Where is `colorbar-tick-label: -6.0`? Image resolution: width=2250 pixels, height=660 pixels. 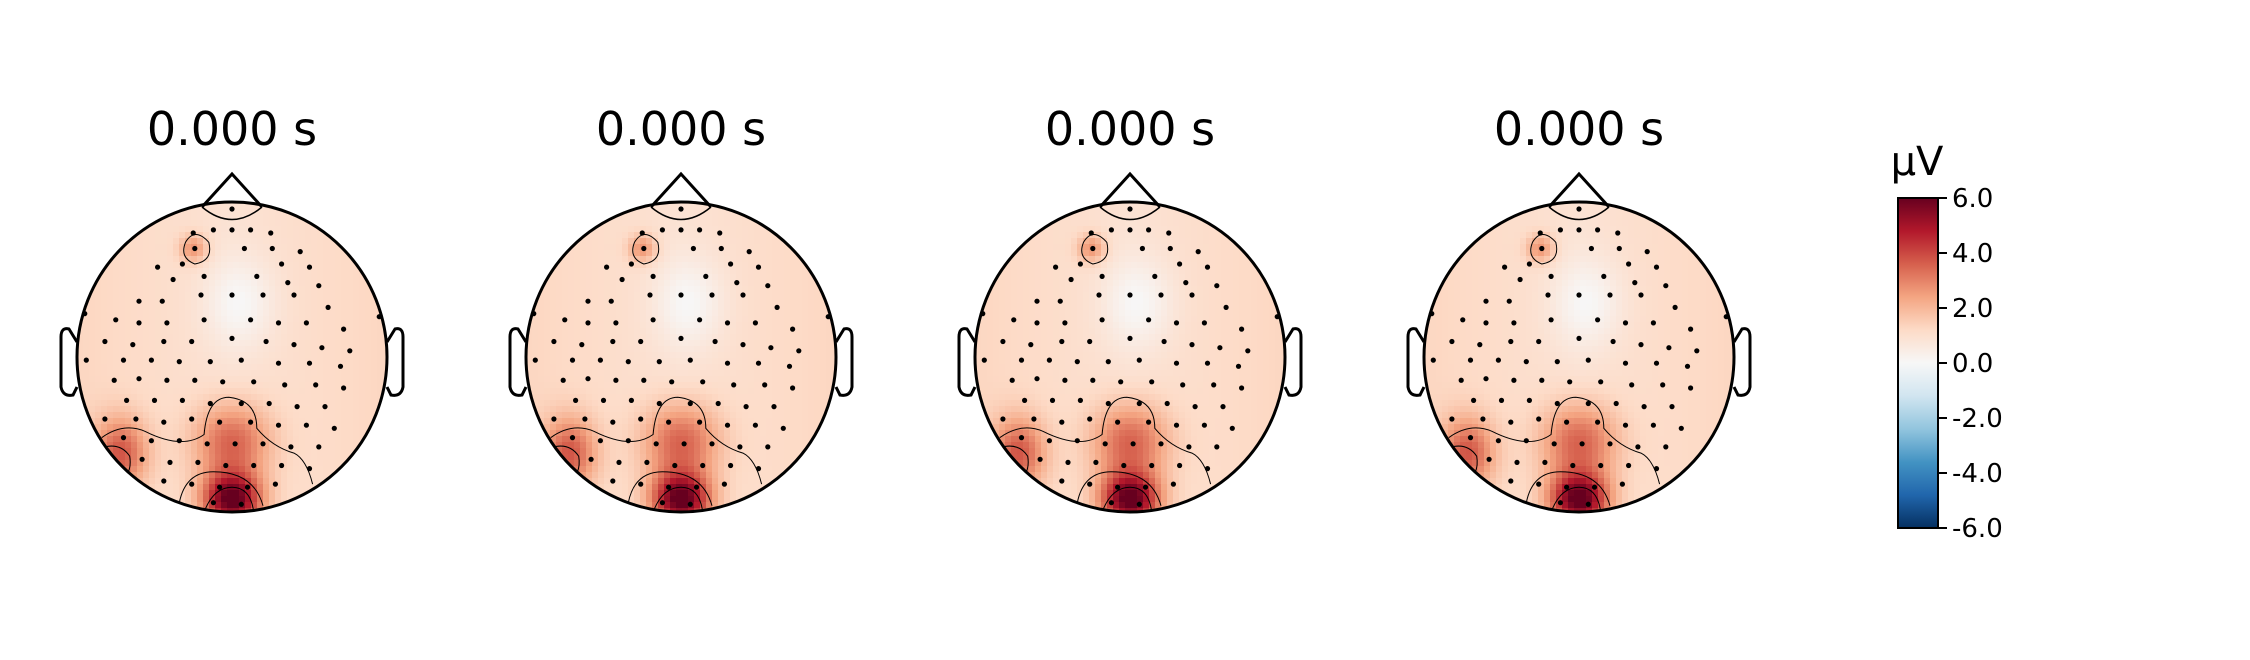
colorbar-tick-label: -6.0 is located at coordinates (1977, 529).